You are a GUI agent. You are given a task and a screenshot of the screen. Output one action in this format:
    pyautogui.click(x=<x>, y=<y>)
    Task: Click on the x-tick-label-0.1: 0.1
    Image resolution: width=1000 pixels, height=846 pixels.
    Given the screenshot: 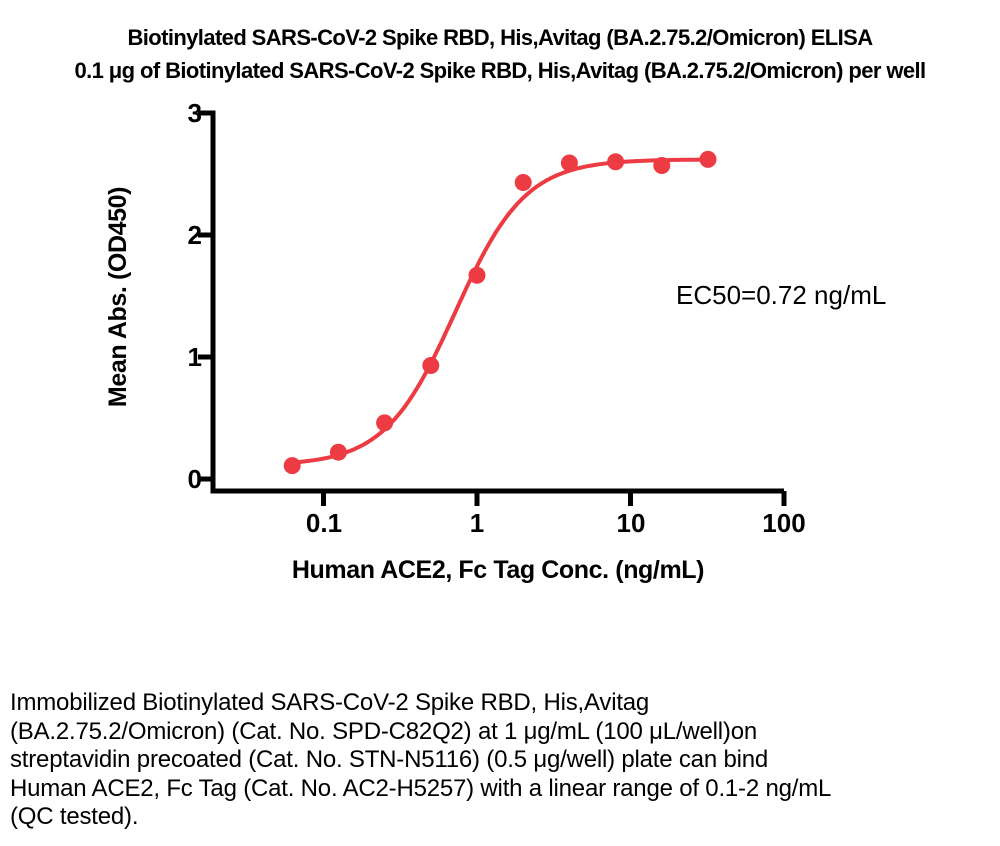 What is the action you would take?
    pyautogui.click(x=324, y=523)
    